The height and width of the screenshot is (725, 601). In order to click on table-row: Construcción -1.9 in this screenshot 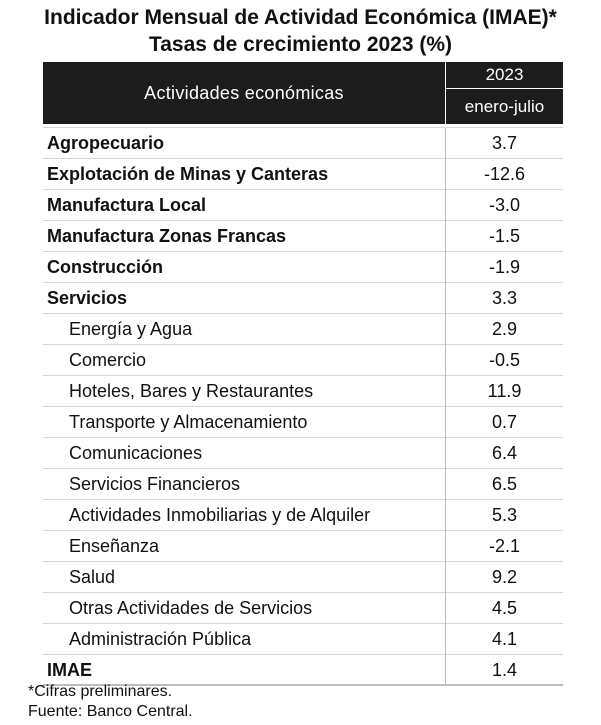, I will do `click(303, 267)`.